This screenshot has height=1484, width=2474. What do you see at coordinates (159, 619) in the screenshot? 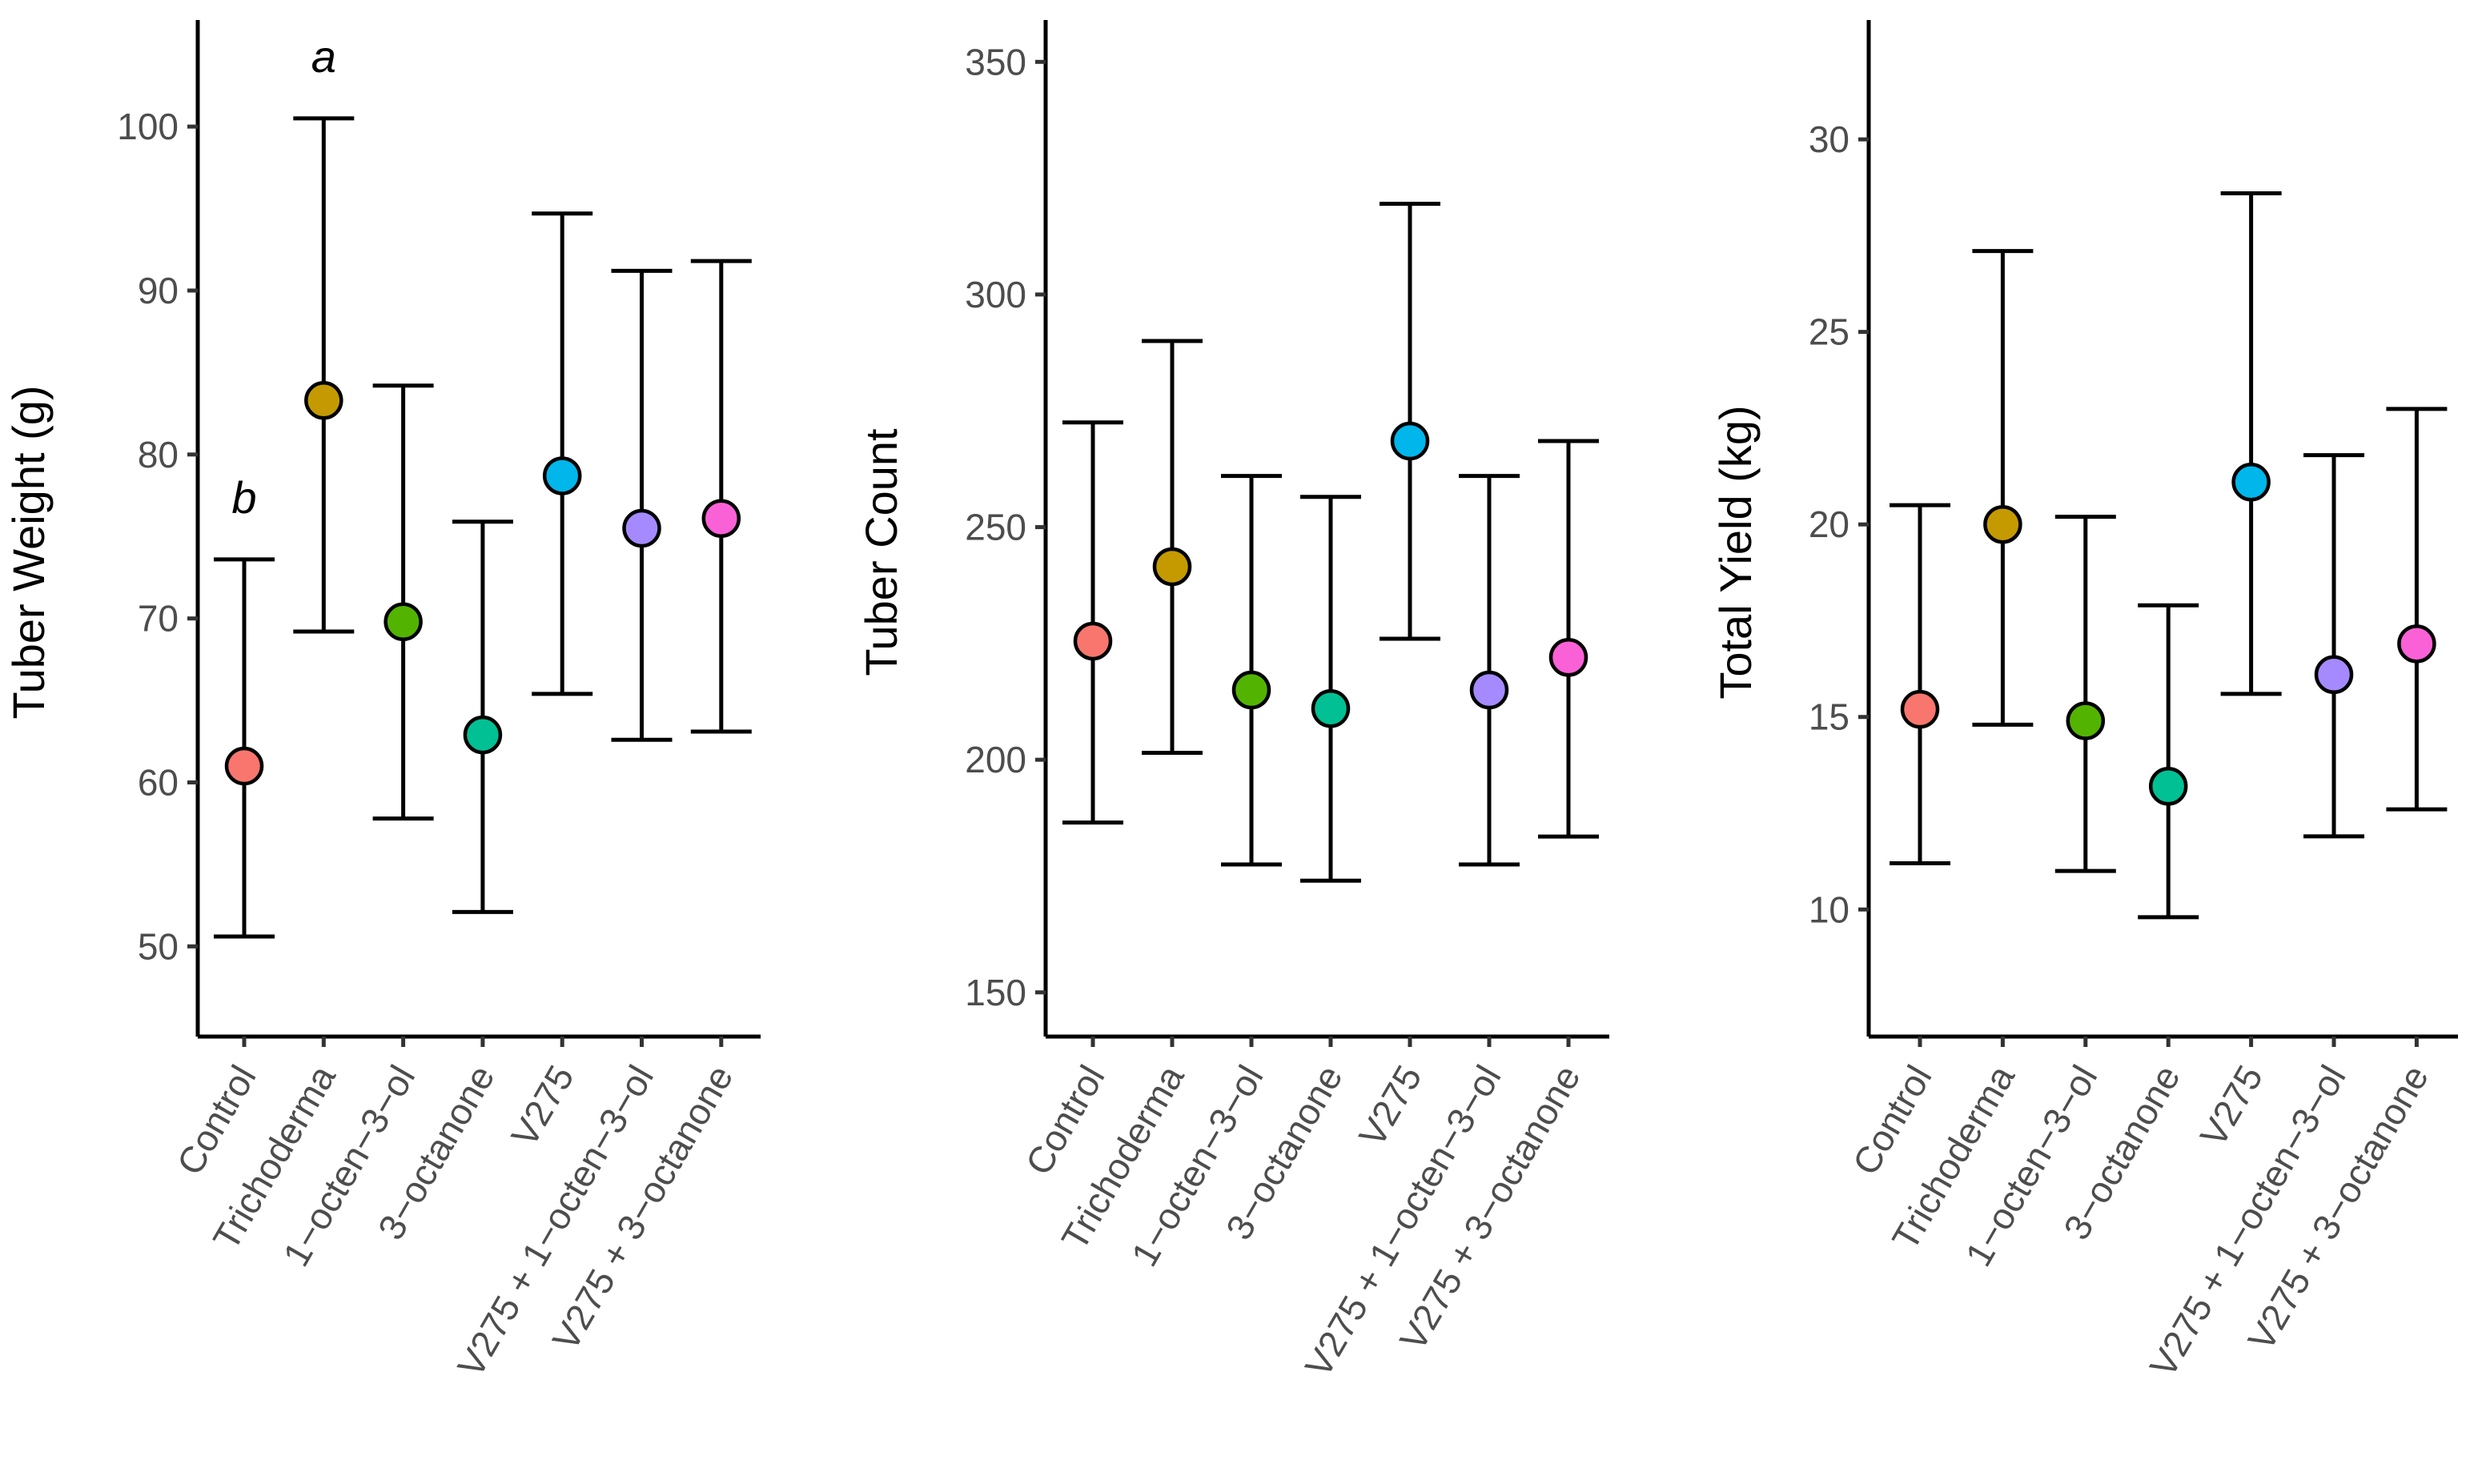
I see `y-tick-label: 70` at bounding box center [159, 619].